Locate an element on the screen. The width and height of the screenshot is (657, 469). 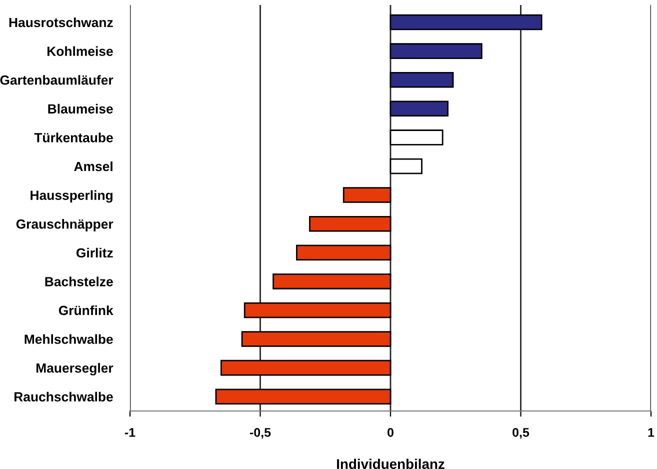
x-tick-label: 1 is located at coordinates (651, 432).